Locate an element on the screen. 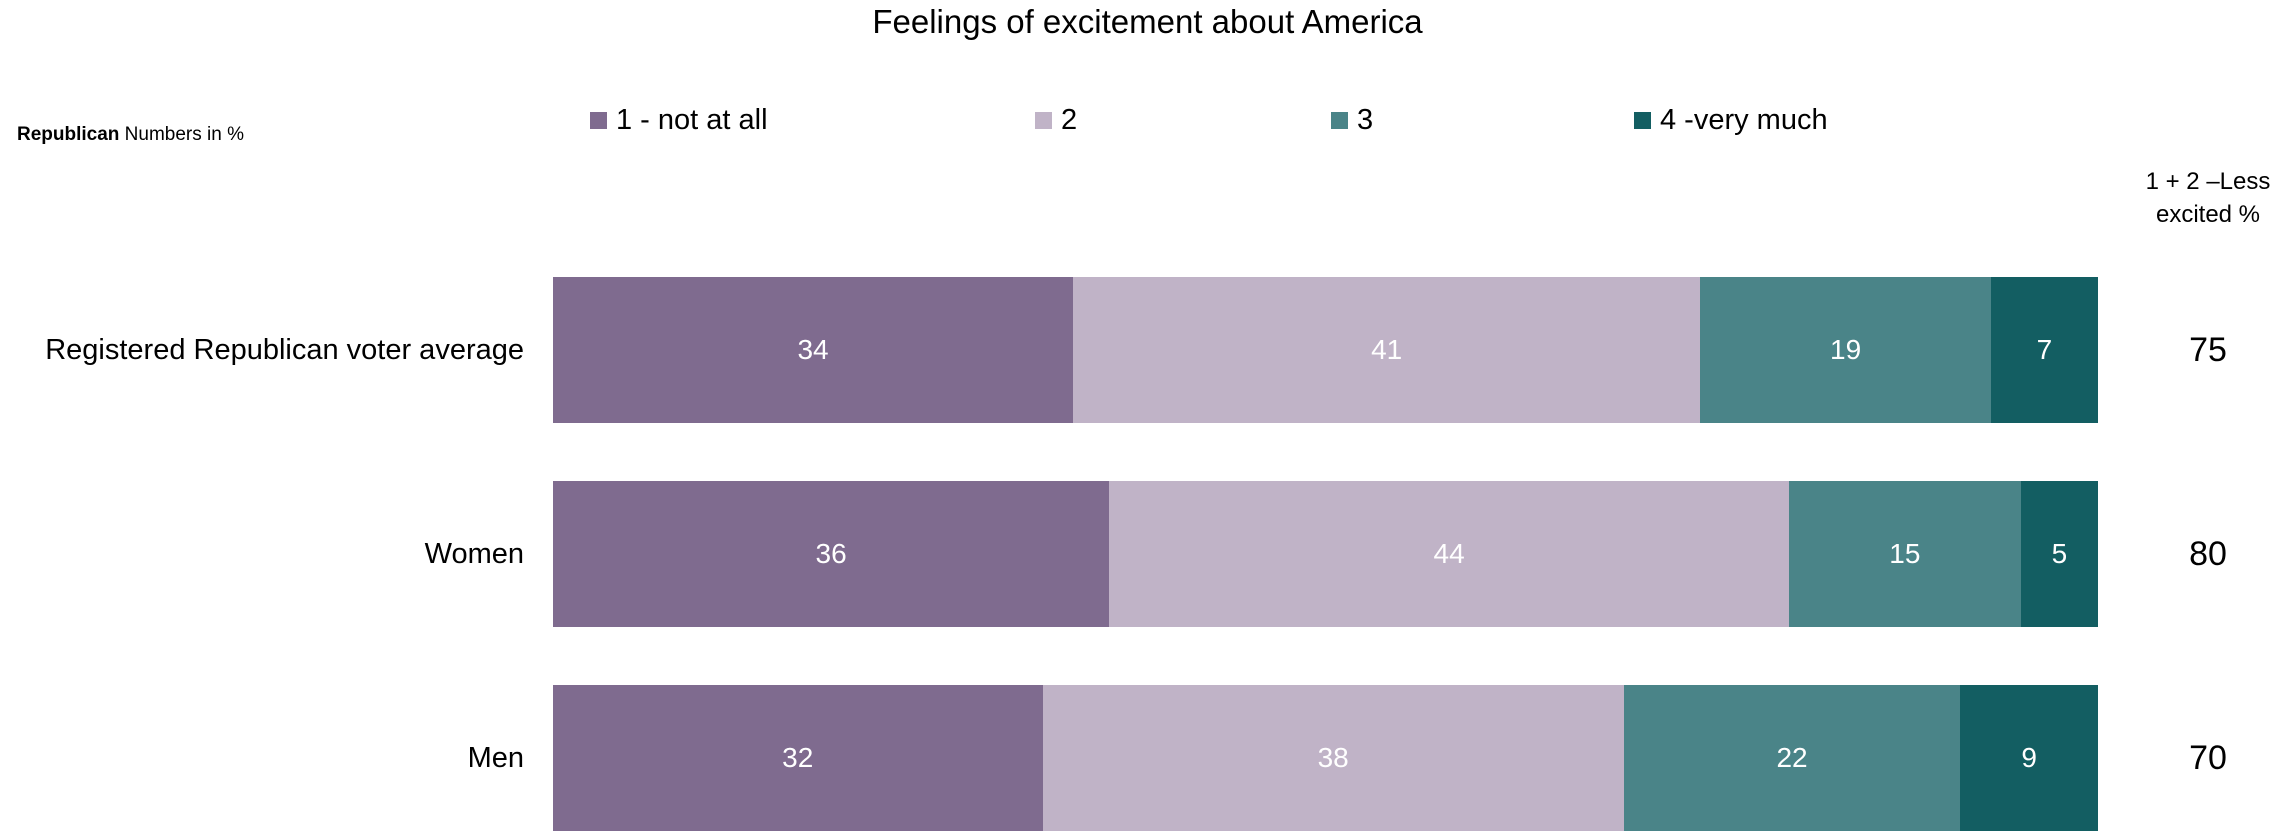 The height and width of the screenshot is (831, 2295). stacked-bar-registered-republican-voter-average: 34 41 19 7 is located at coordinates (1325, 350).